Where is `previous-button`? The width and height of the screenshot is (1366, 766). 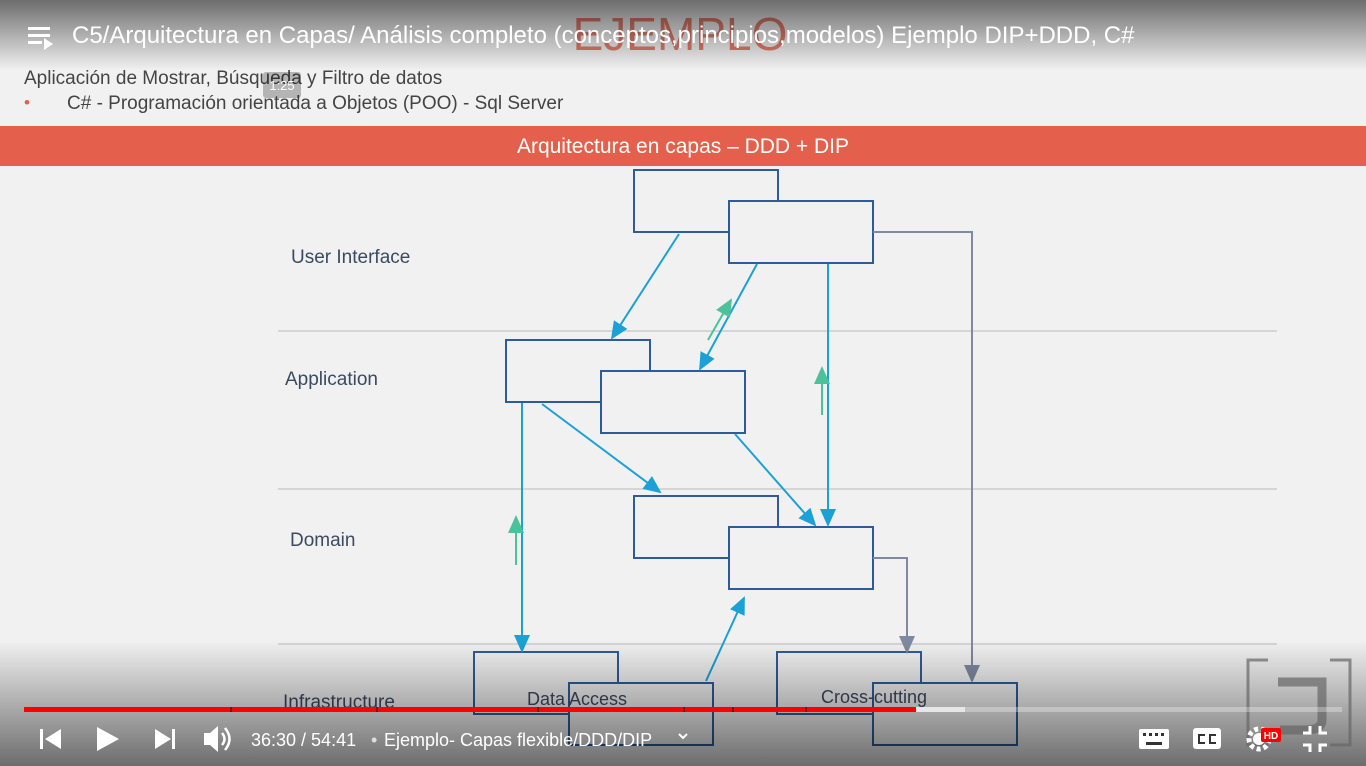
previous-button is located at coordinates (50, 739).